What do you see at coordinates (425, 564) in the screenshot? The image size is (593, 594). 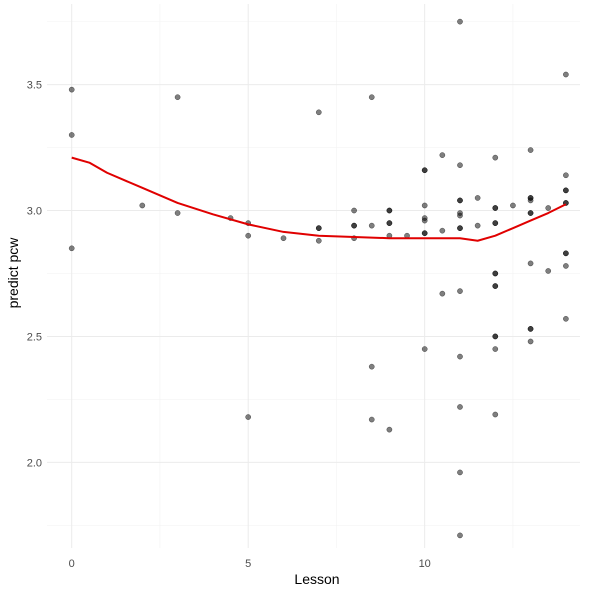 I see `x-tick-label: 10` at bounding box center [425, 564].